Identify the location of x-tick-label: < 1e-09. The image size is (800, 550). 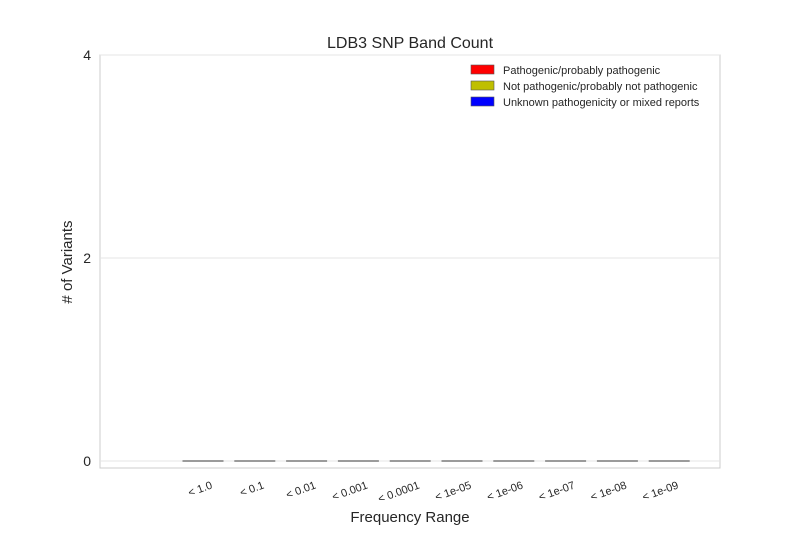
(660, 492).